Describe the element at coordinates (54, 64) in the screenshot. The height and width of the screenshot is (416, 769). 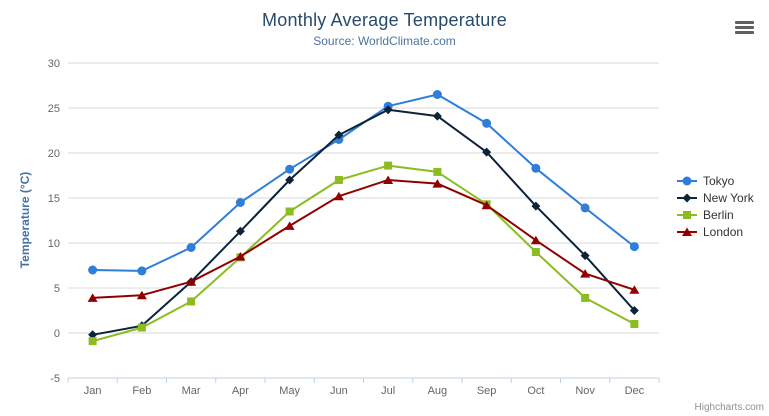
I see `y-axis-label: 30` at that location.